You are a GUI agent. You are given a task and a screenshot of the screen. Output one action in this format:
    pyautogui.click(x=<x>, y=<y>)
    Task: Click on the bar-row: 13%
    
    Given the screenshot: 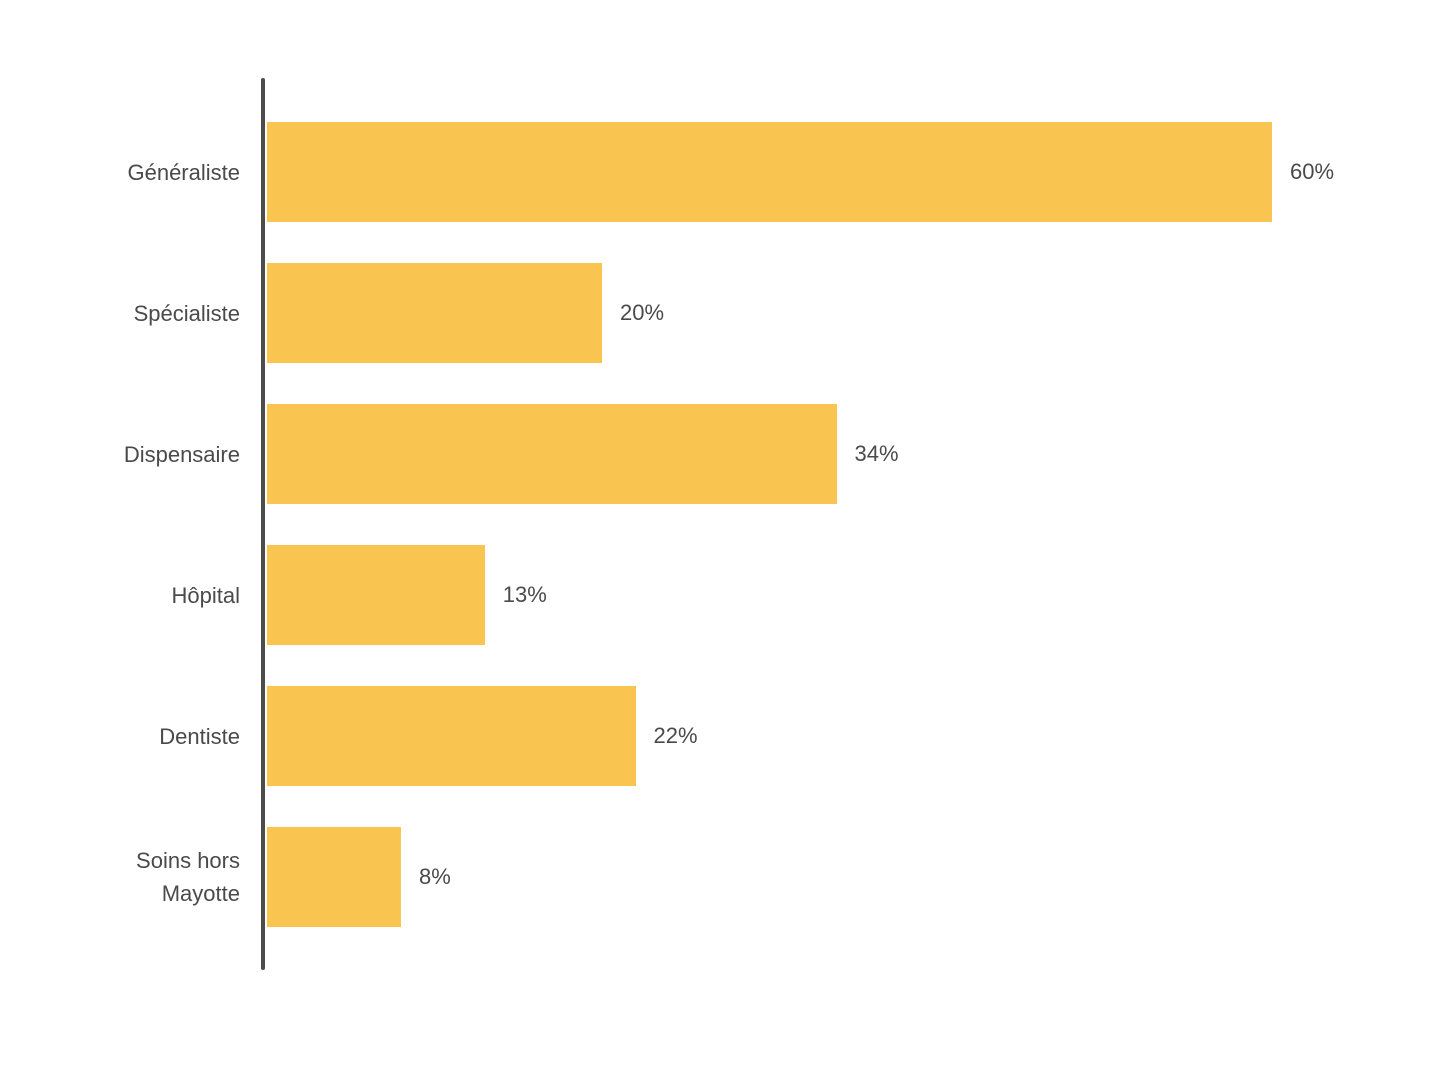 What is the action you would take?
    pyautogui.click(x=853, y=595)
    